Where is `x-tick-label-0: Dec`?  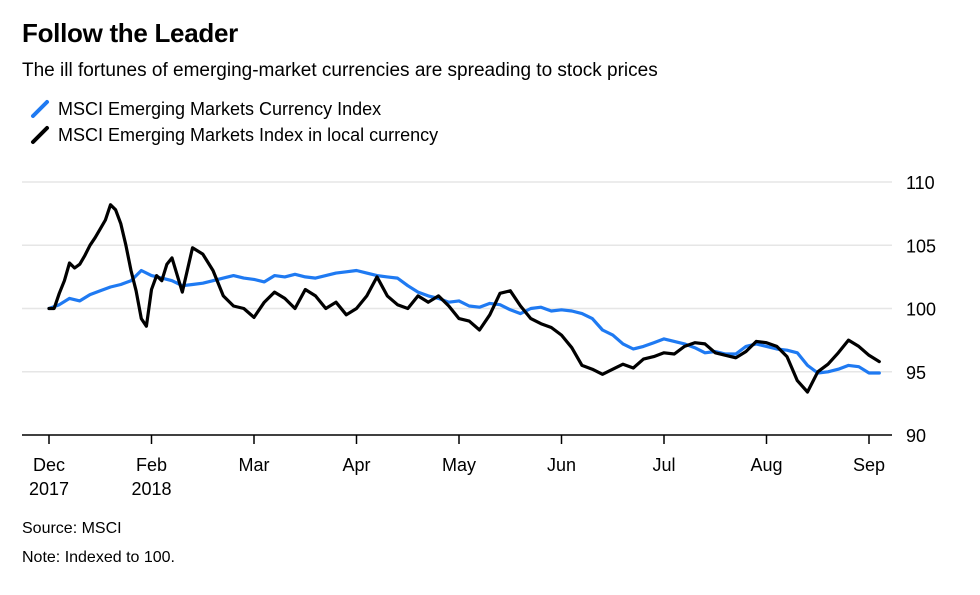 x-tick-label-0: Dec is located at coordinates (49, 465).